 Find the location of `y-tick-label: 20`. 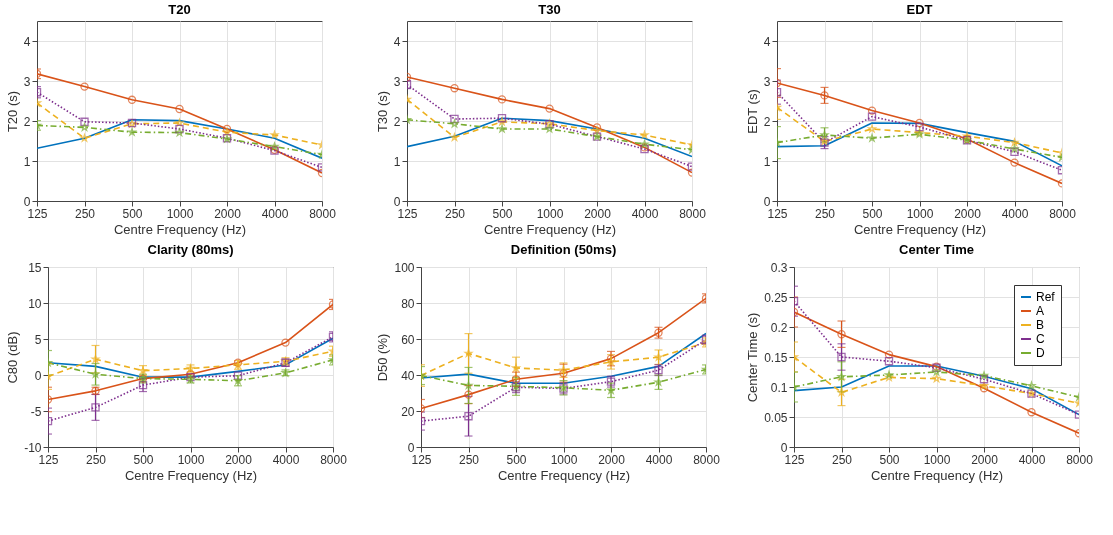

y-tick-label: 20 is located at coordinates (408, 411).